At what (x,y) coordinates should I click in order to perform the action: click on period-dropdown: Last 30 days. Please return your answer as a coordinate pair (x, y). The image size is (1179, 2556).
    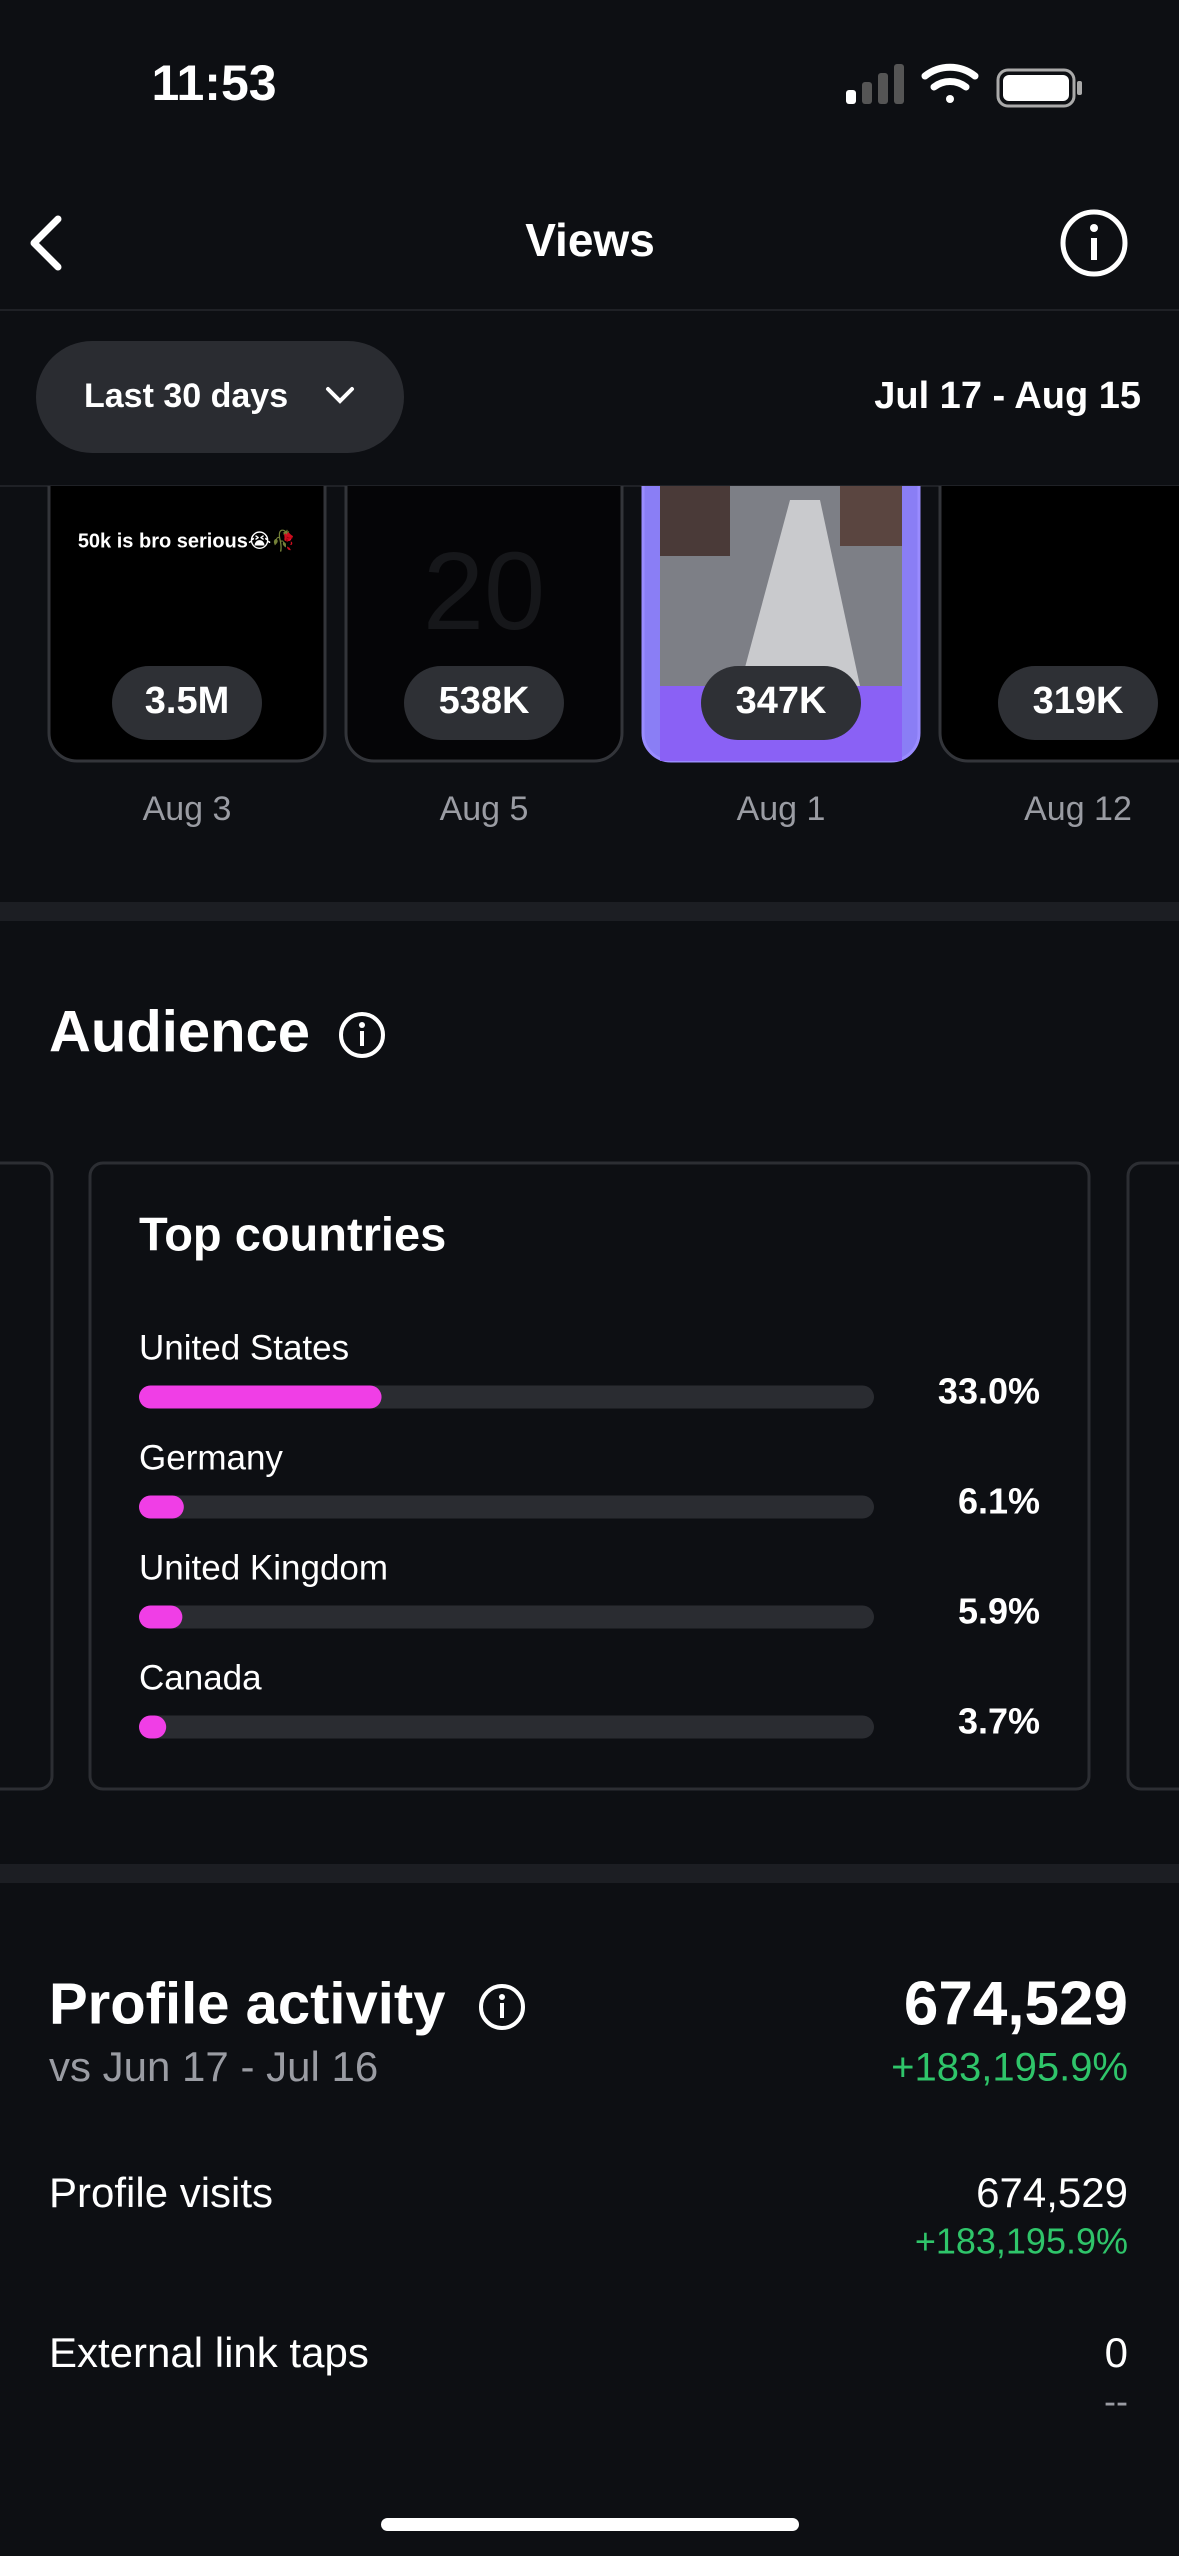
    Looking at the image, I should click on (220, 397).